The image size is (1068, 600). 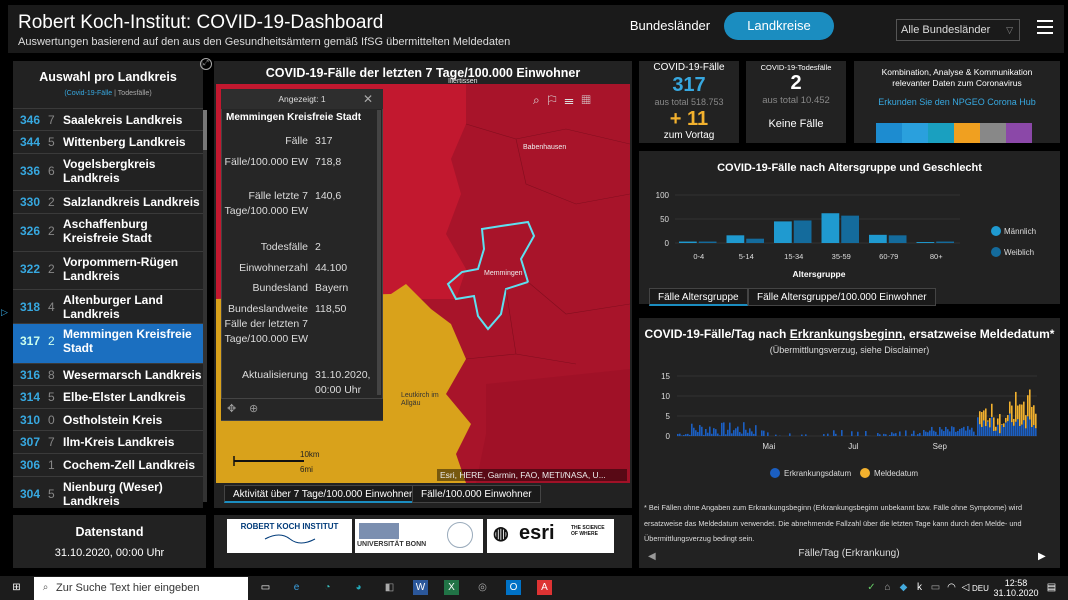 What do you see at coordinates (294, 117) in the screenshot?
I see `popup-feature-name: Memmingen Kreisfreie Stadt` at bounding box center [294, 117].